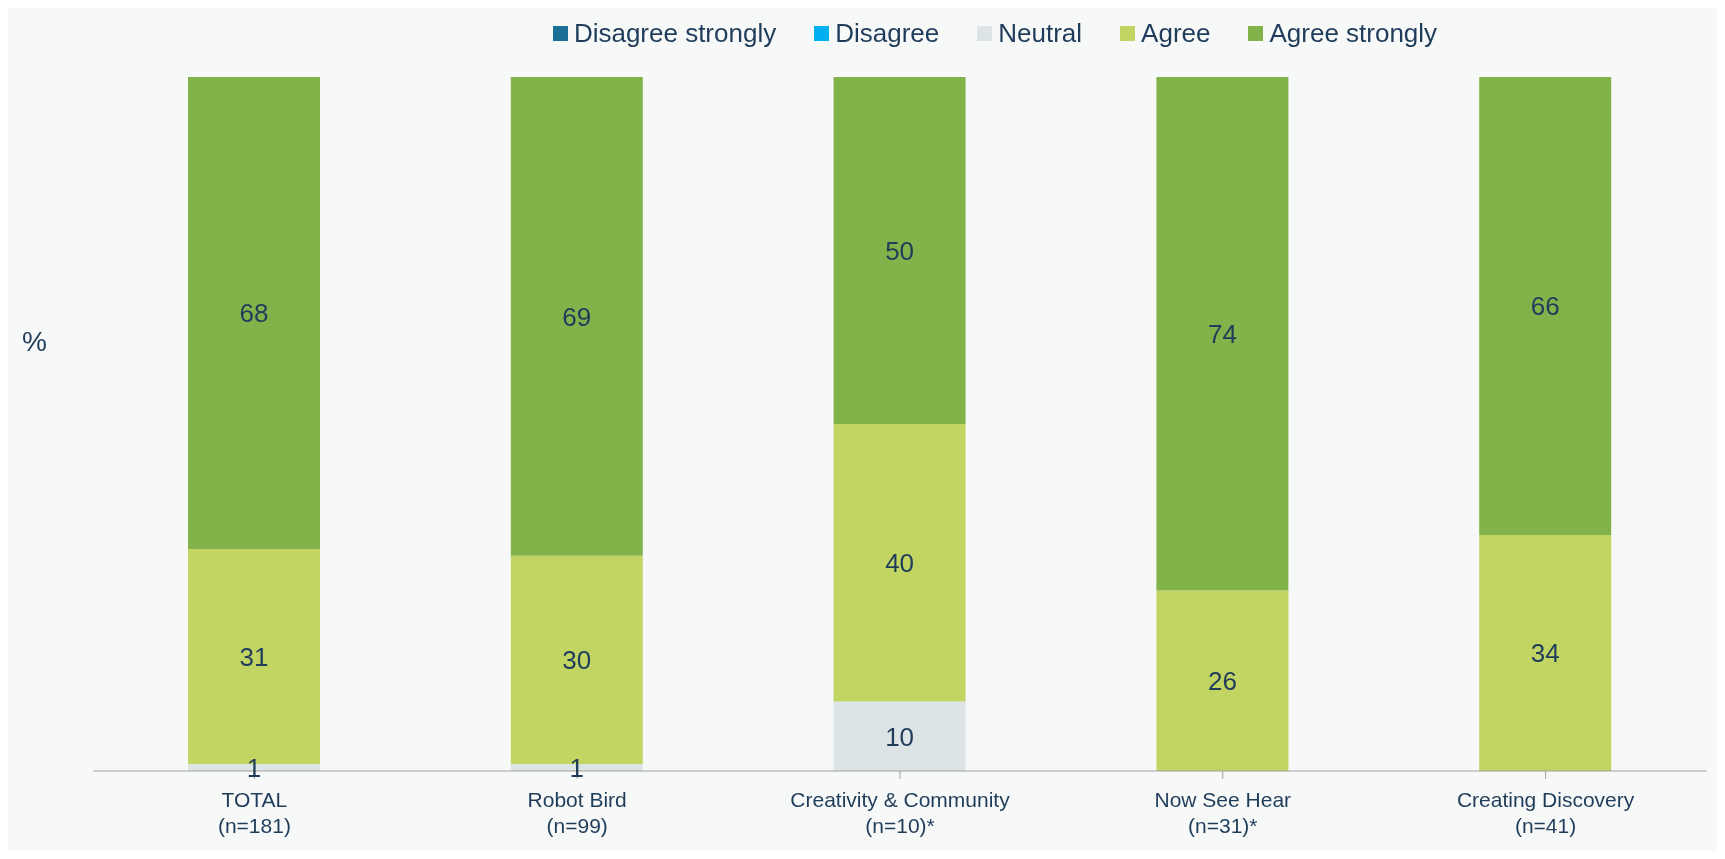  I want to click on data-label: 66, so click(1545, 306).